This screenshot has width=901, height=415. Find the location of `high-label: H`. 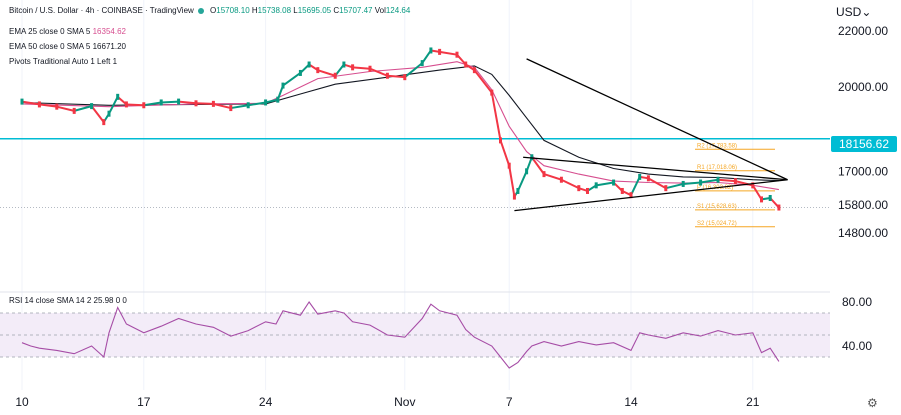

high-label: H is located at coordinates (254, 10).